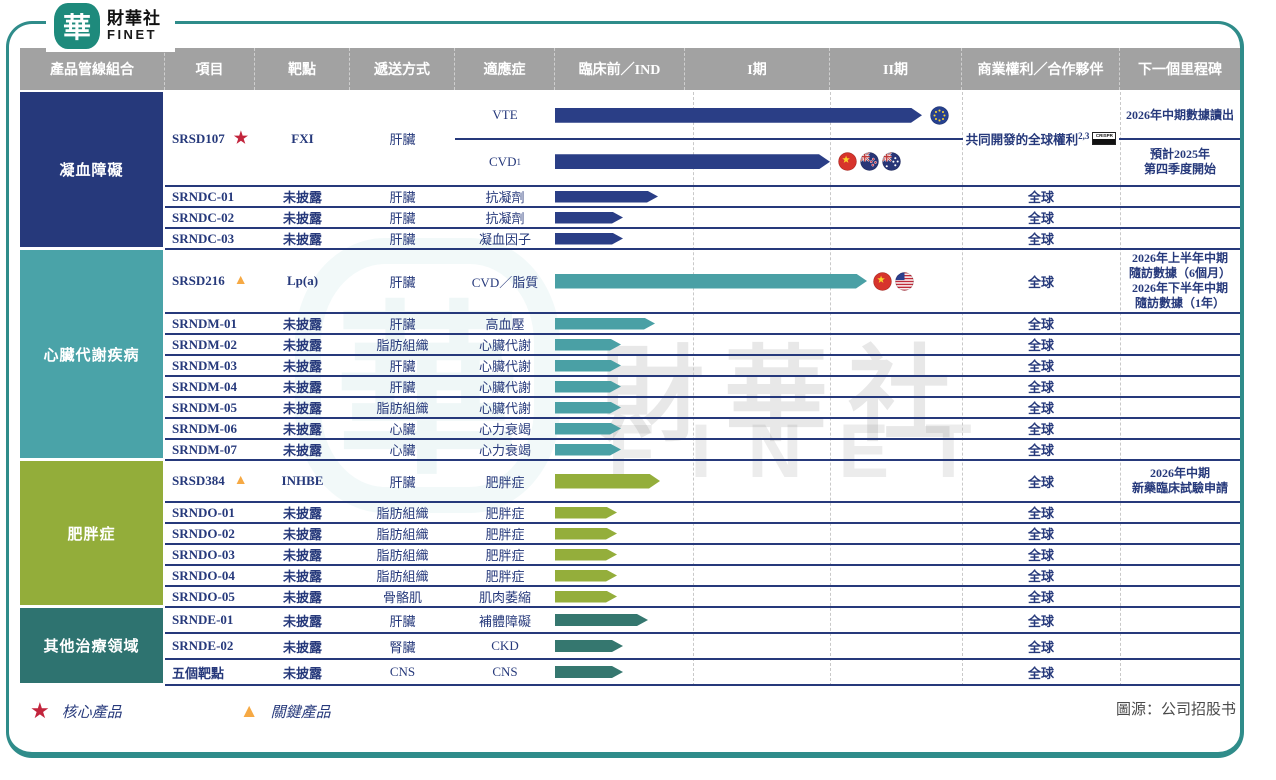 The height and width of the screenshot is (780, 1276). Describe the element at coordinates (505, 324) in the screenshot. I see `indication-cell: 高血壓` at that location.